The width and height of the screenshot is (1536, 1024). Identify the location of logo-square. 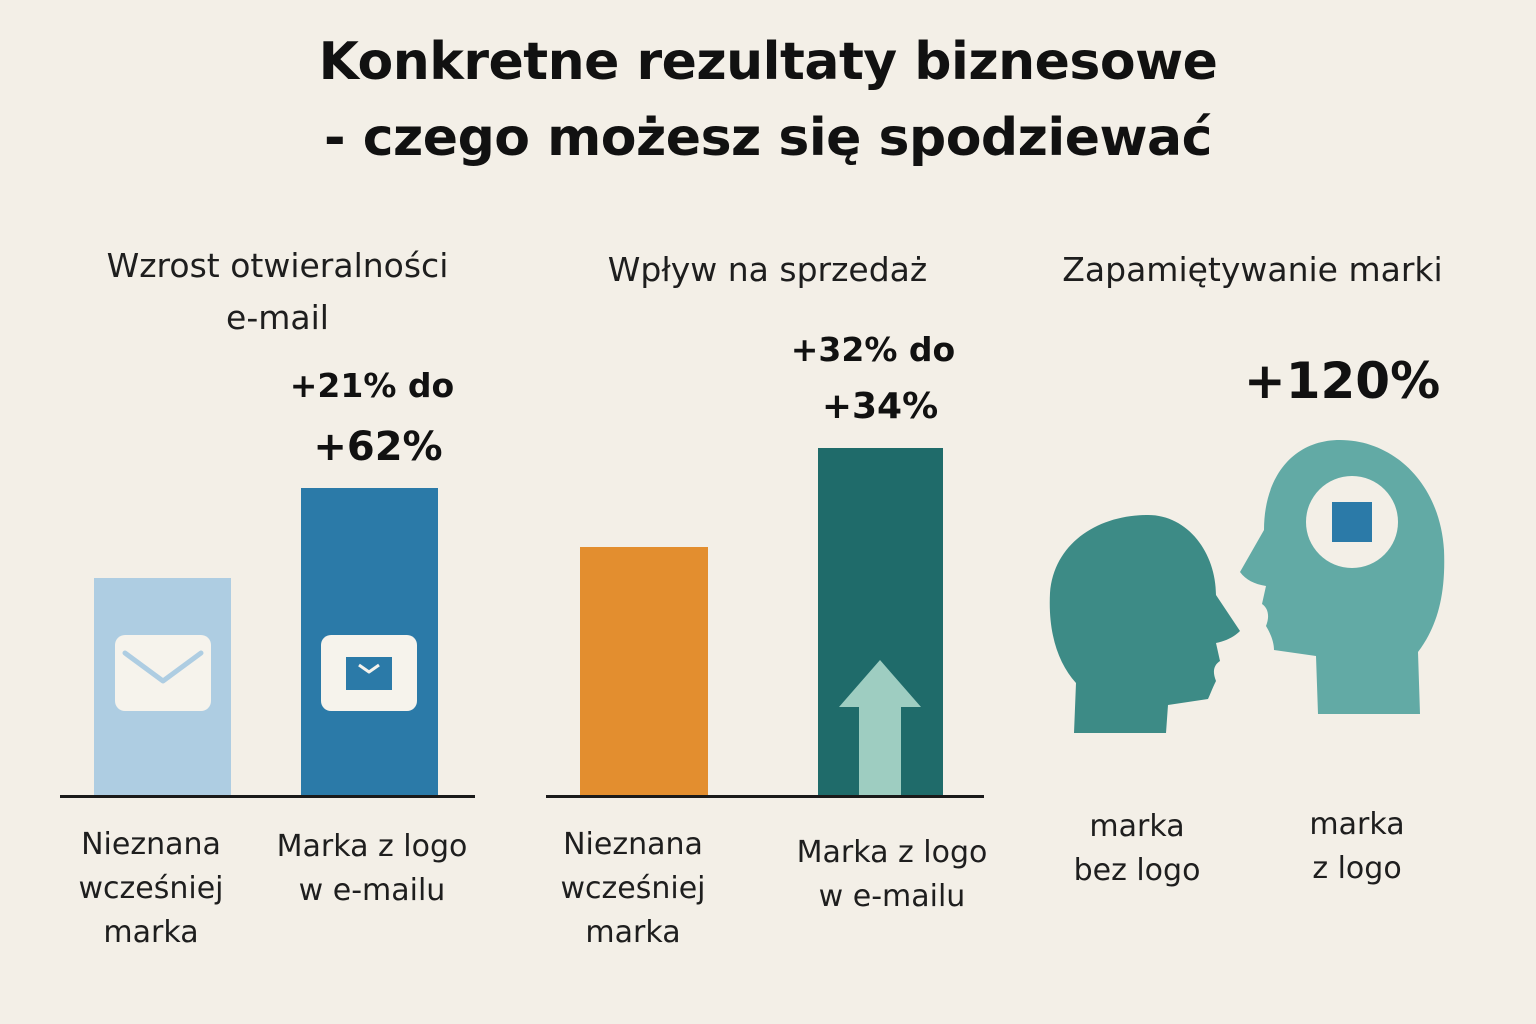
(1352, 522).